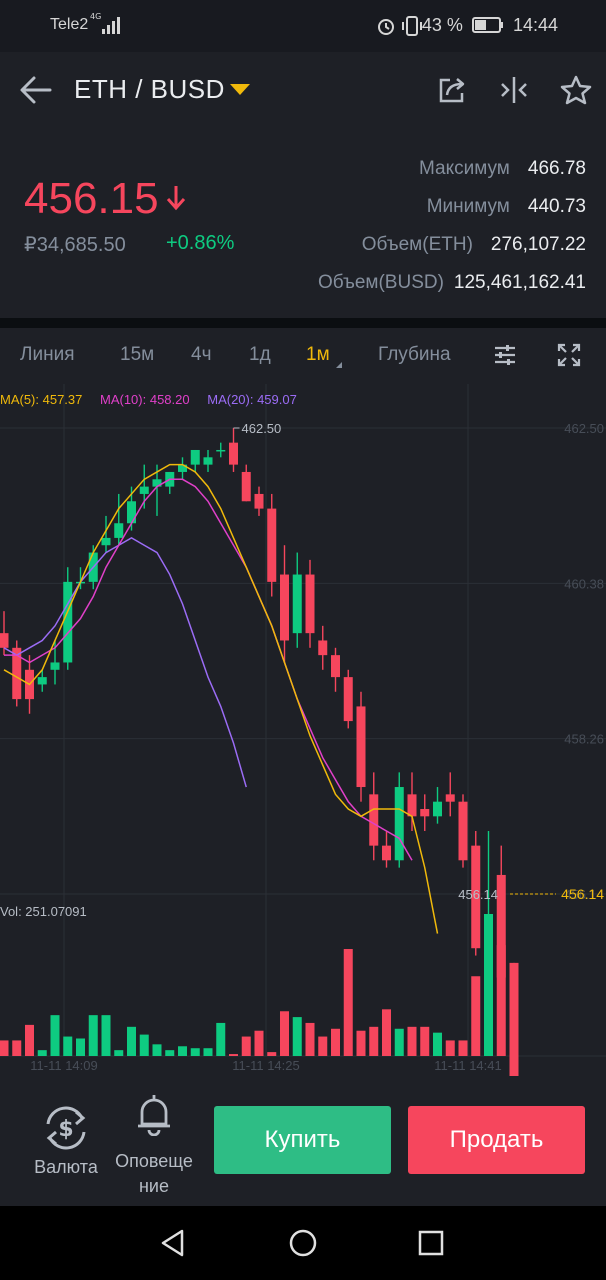  Describe the element at coordinates (36, 90) in the screenshot. I see `back-arrow-icon` at that location.